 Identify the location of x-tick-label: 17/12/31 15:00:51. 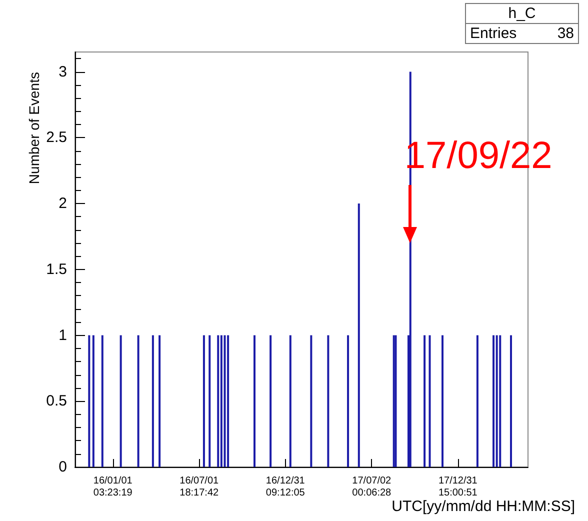
(458, 487).